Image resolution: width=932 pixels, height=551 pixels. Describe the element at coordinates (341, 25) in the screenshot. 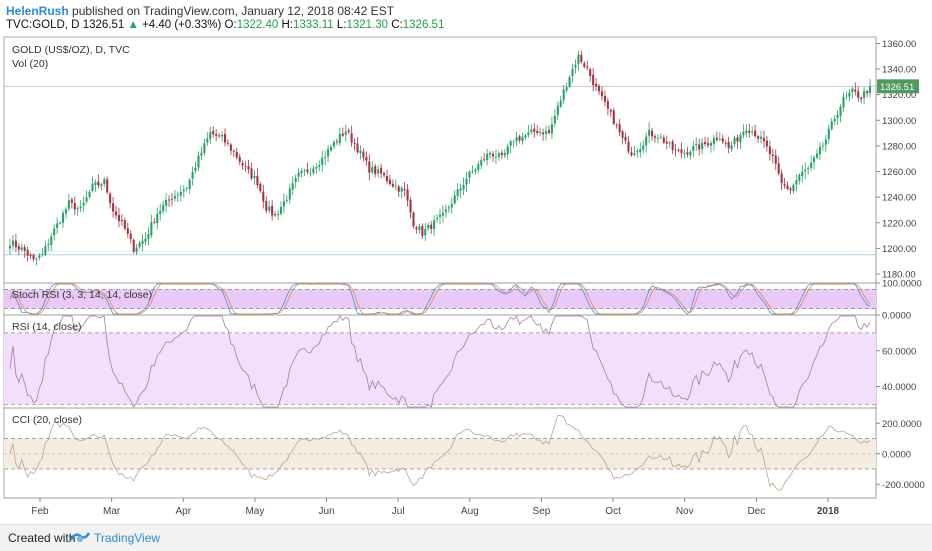

I see `low-label: L:` at that location.